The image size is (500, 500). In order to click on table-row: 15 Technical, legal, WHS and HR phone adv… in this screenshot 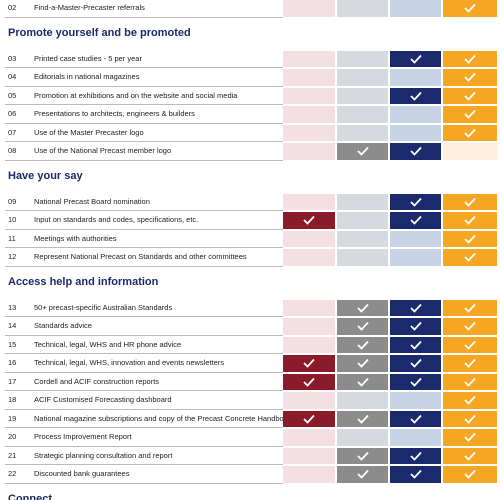, I will do `click(250, 345)`.